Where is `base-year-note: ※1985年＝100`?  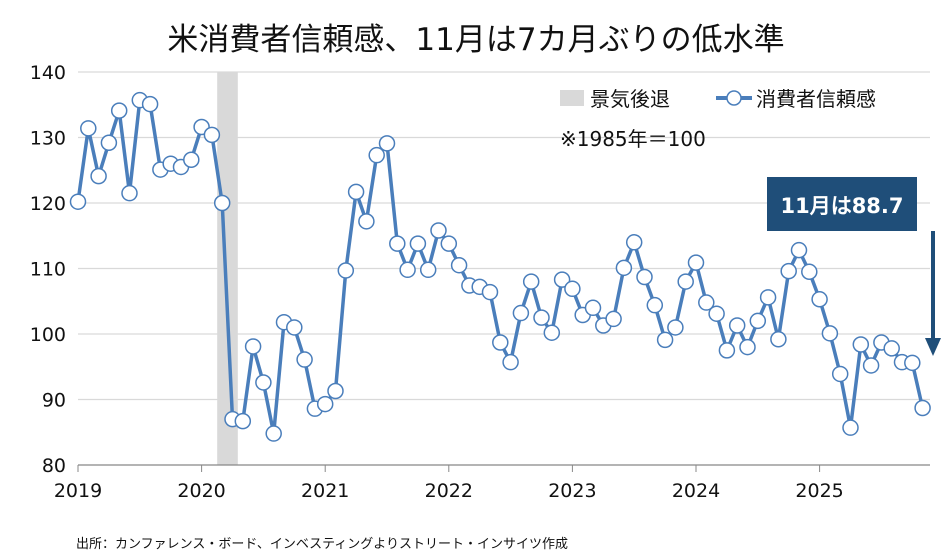
base-year-note: ※1985年＝100 is located at coordinates (633, 139).